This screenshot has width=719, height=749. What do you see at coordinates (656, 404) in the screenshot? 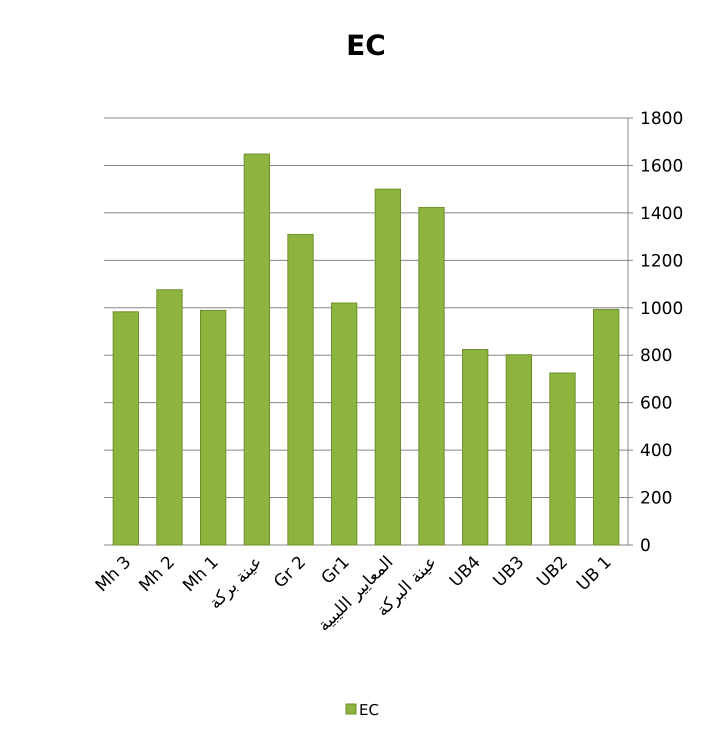
I see `y-tick-label: 600` at bounding box center [656, 404].